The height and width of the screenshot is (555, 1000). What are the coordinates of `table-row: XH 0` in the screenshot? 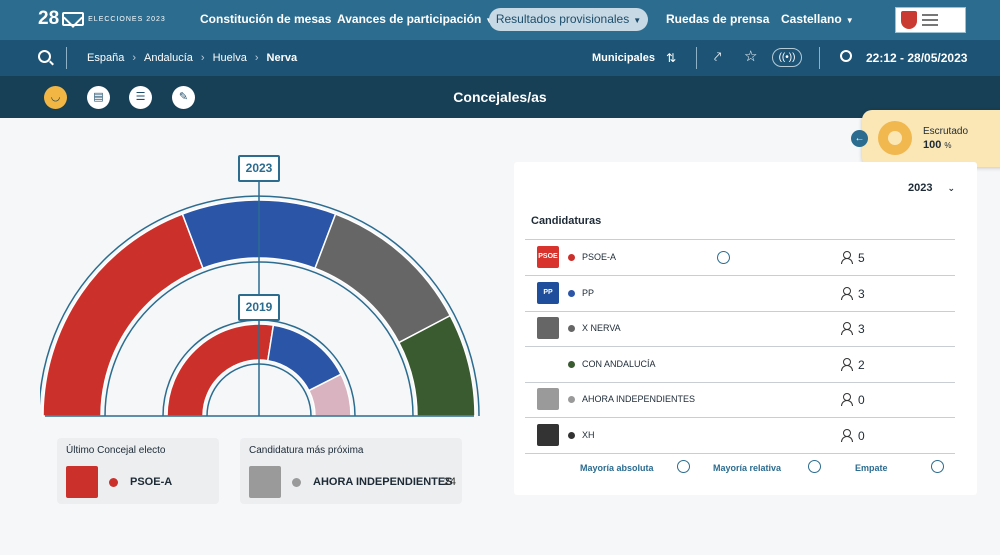 It's located at (740, 435).